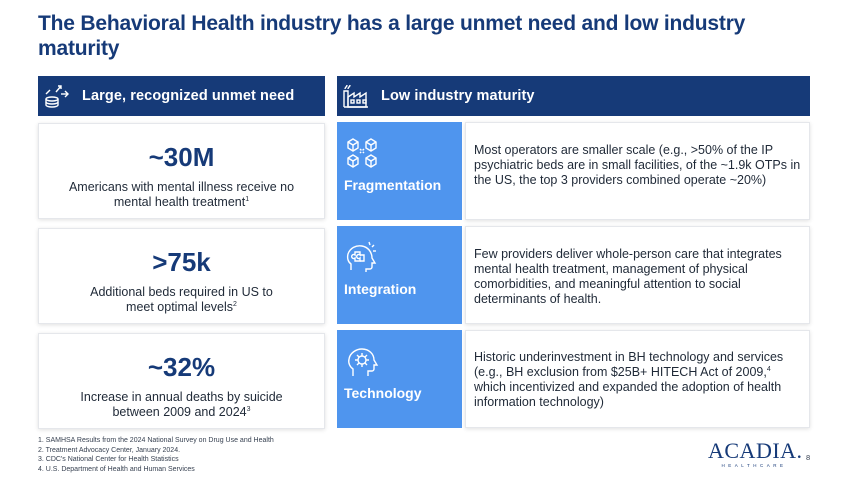 The width and height of the screenshot is (850, 478). What do you see at coordinates (362, 153) in the screenshot?
I see `cubes-network-icon` at bounding box center [362, 153].